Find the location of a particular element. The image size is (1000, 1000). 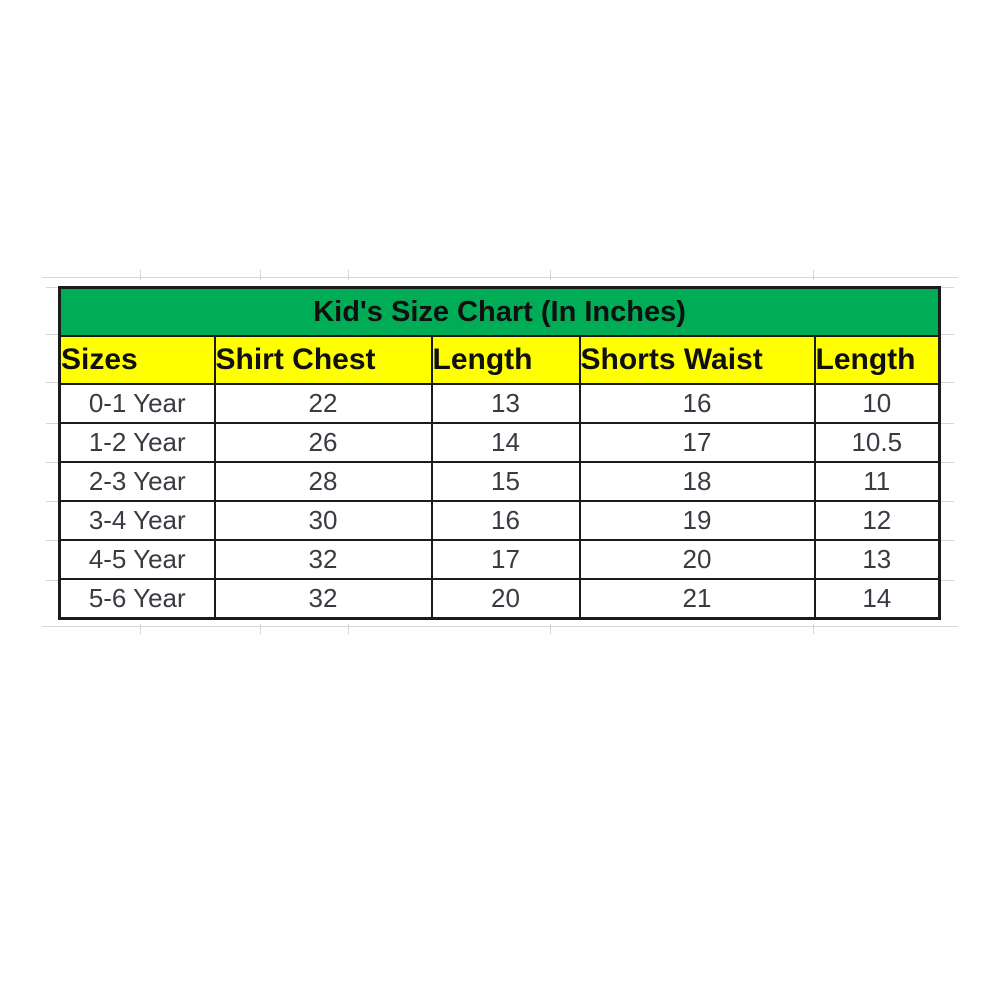

header-row: Sizes Shirt Chest Length Shorts Waist Length is located at coordinates (499, 360).